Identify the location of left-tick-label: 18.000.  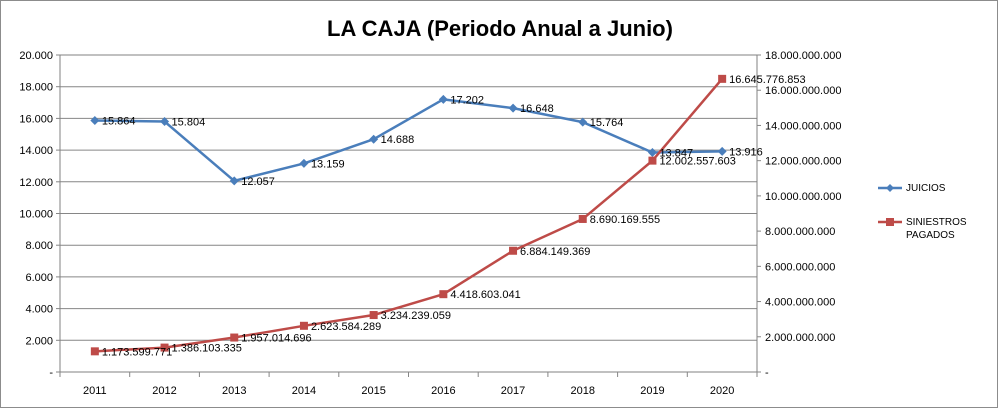
(36, 88).